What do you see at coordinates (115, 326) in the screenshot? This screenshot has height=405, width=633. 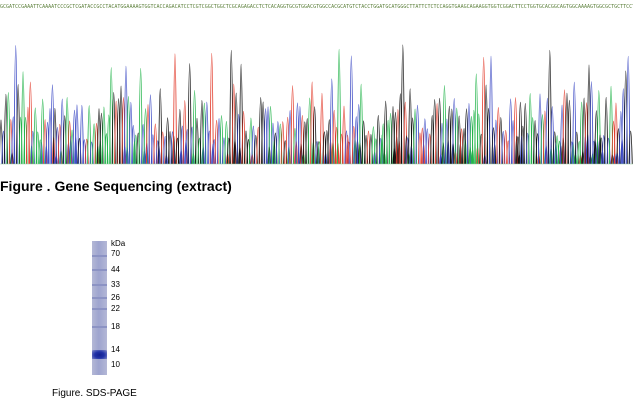 I see `marker-label-18: 18` at bounding box center [115, 326].